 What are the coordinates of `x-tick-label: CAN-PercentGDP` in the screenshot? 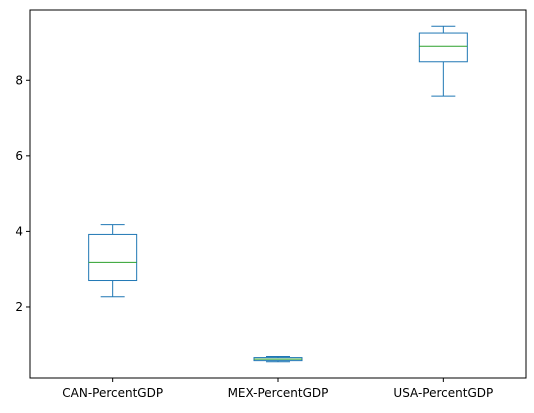 It's located at (112, 393).